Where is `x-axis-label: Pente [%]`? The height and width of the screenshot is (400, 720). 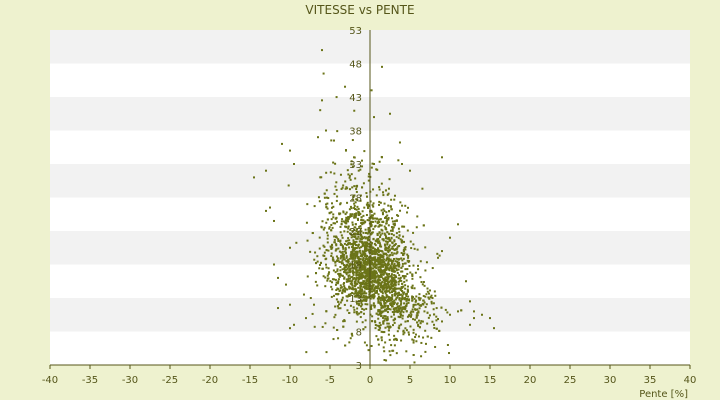
x-axis-label: Pente [%] is located at coordinates (663, 394).